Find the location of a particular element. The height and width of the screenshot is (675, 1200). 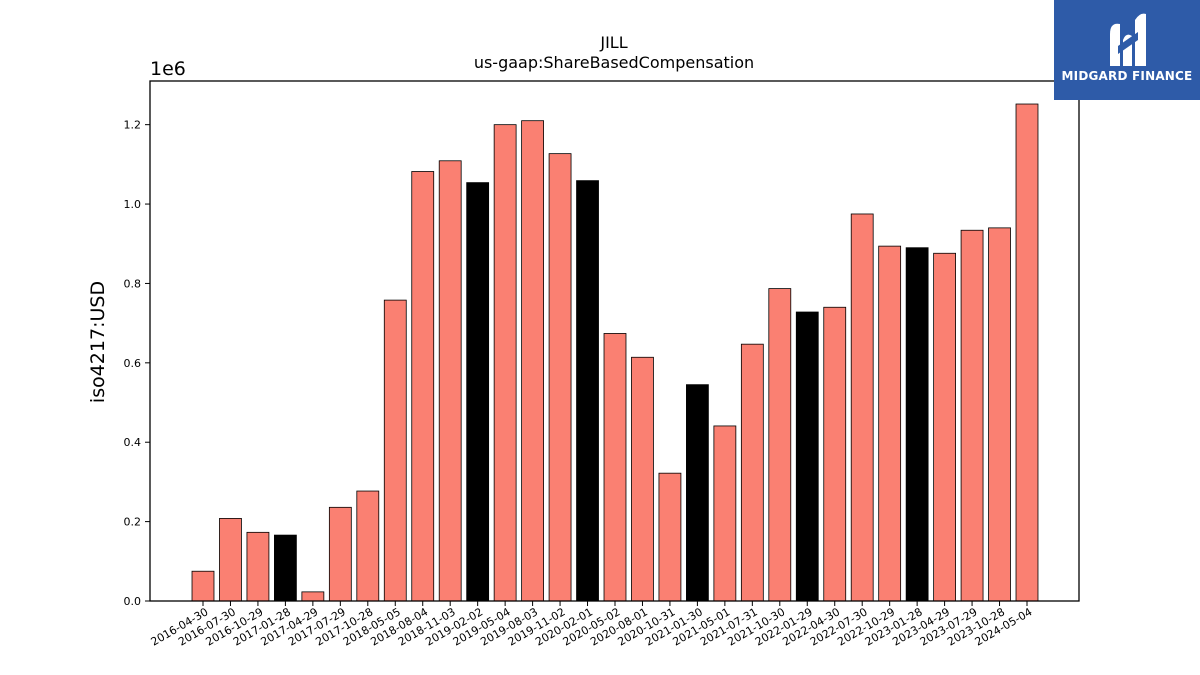

chart-subtitle: us-gaap:ShareBasedCompensation is located at coordinates (614, 62).